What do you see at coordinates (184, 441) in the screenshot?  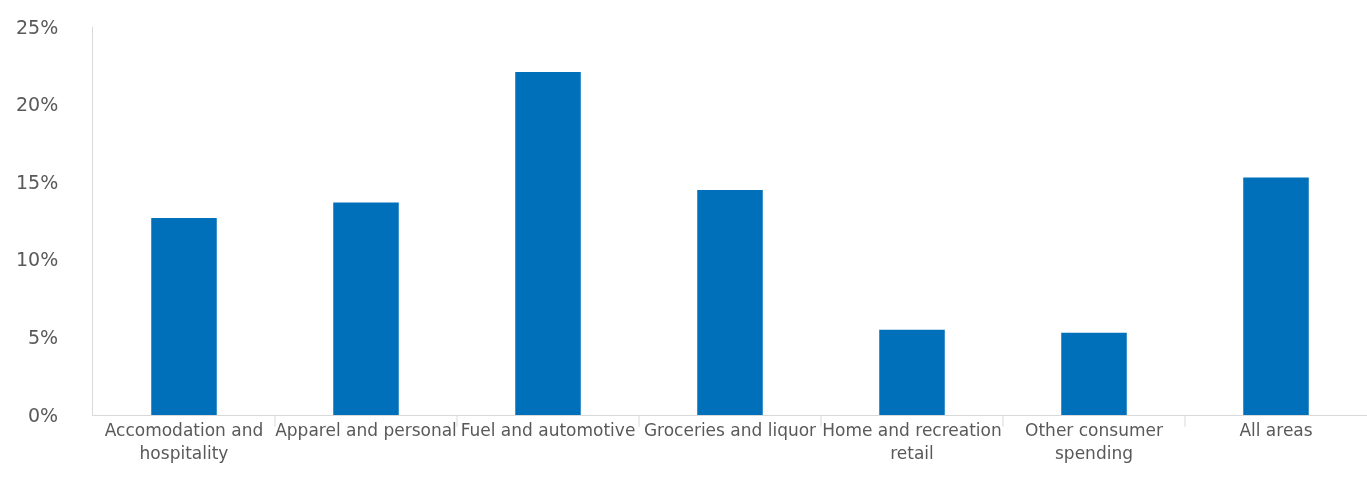 I see `x-tick-label: Accomodation and hospitality` at bounding box center [184, 441].